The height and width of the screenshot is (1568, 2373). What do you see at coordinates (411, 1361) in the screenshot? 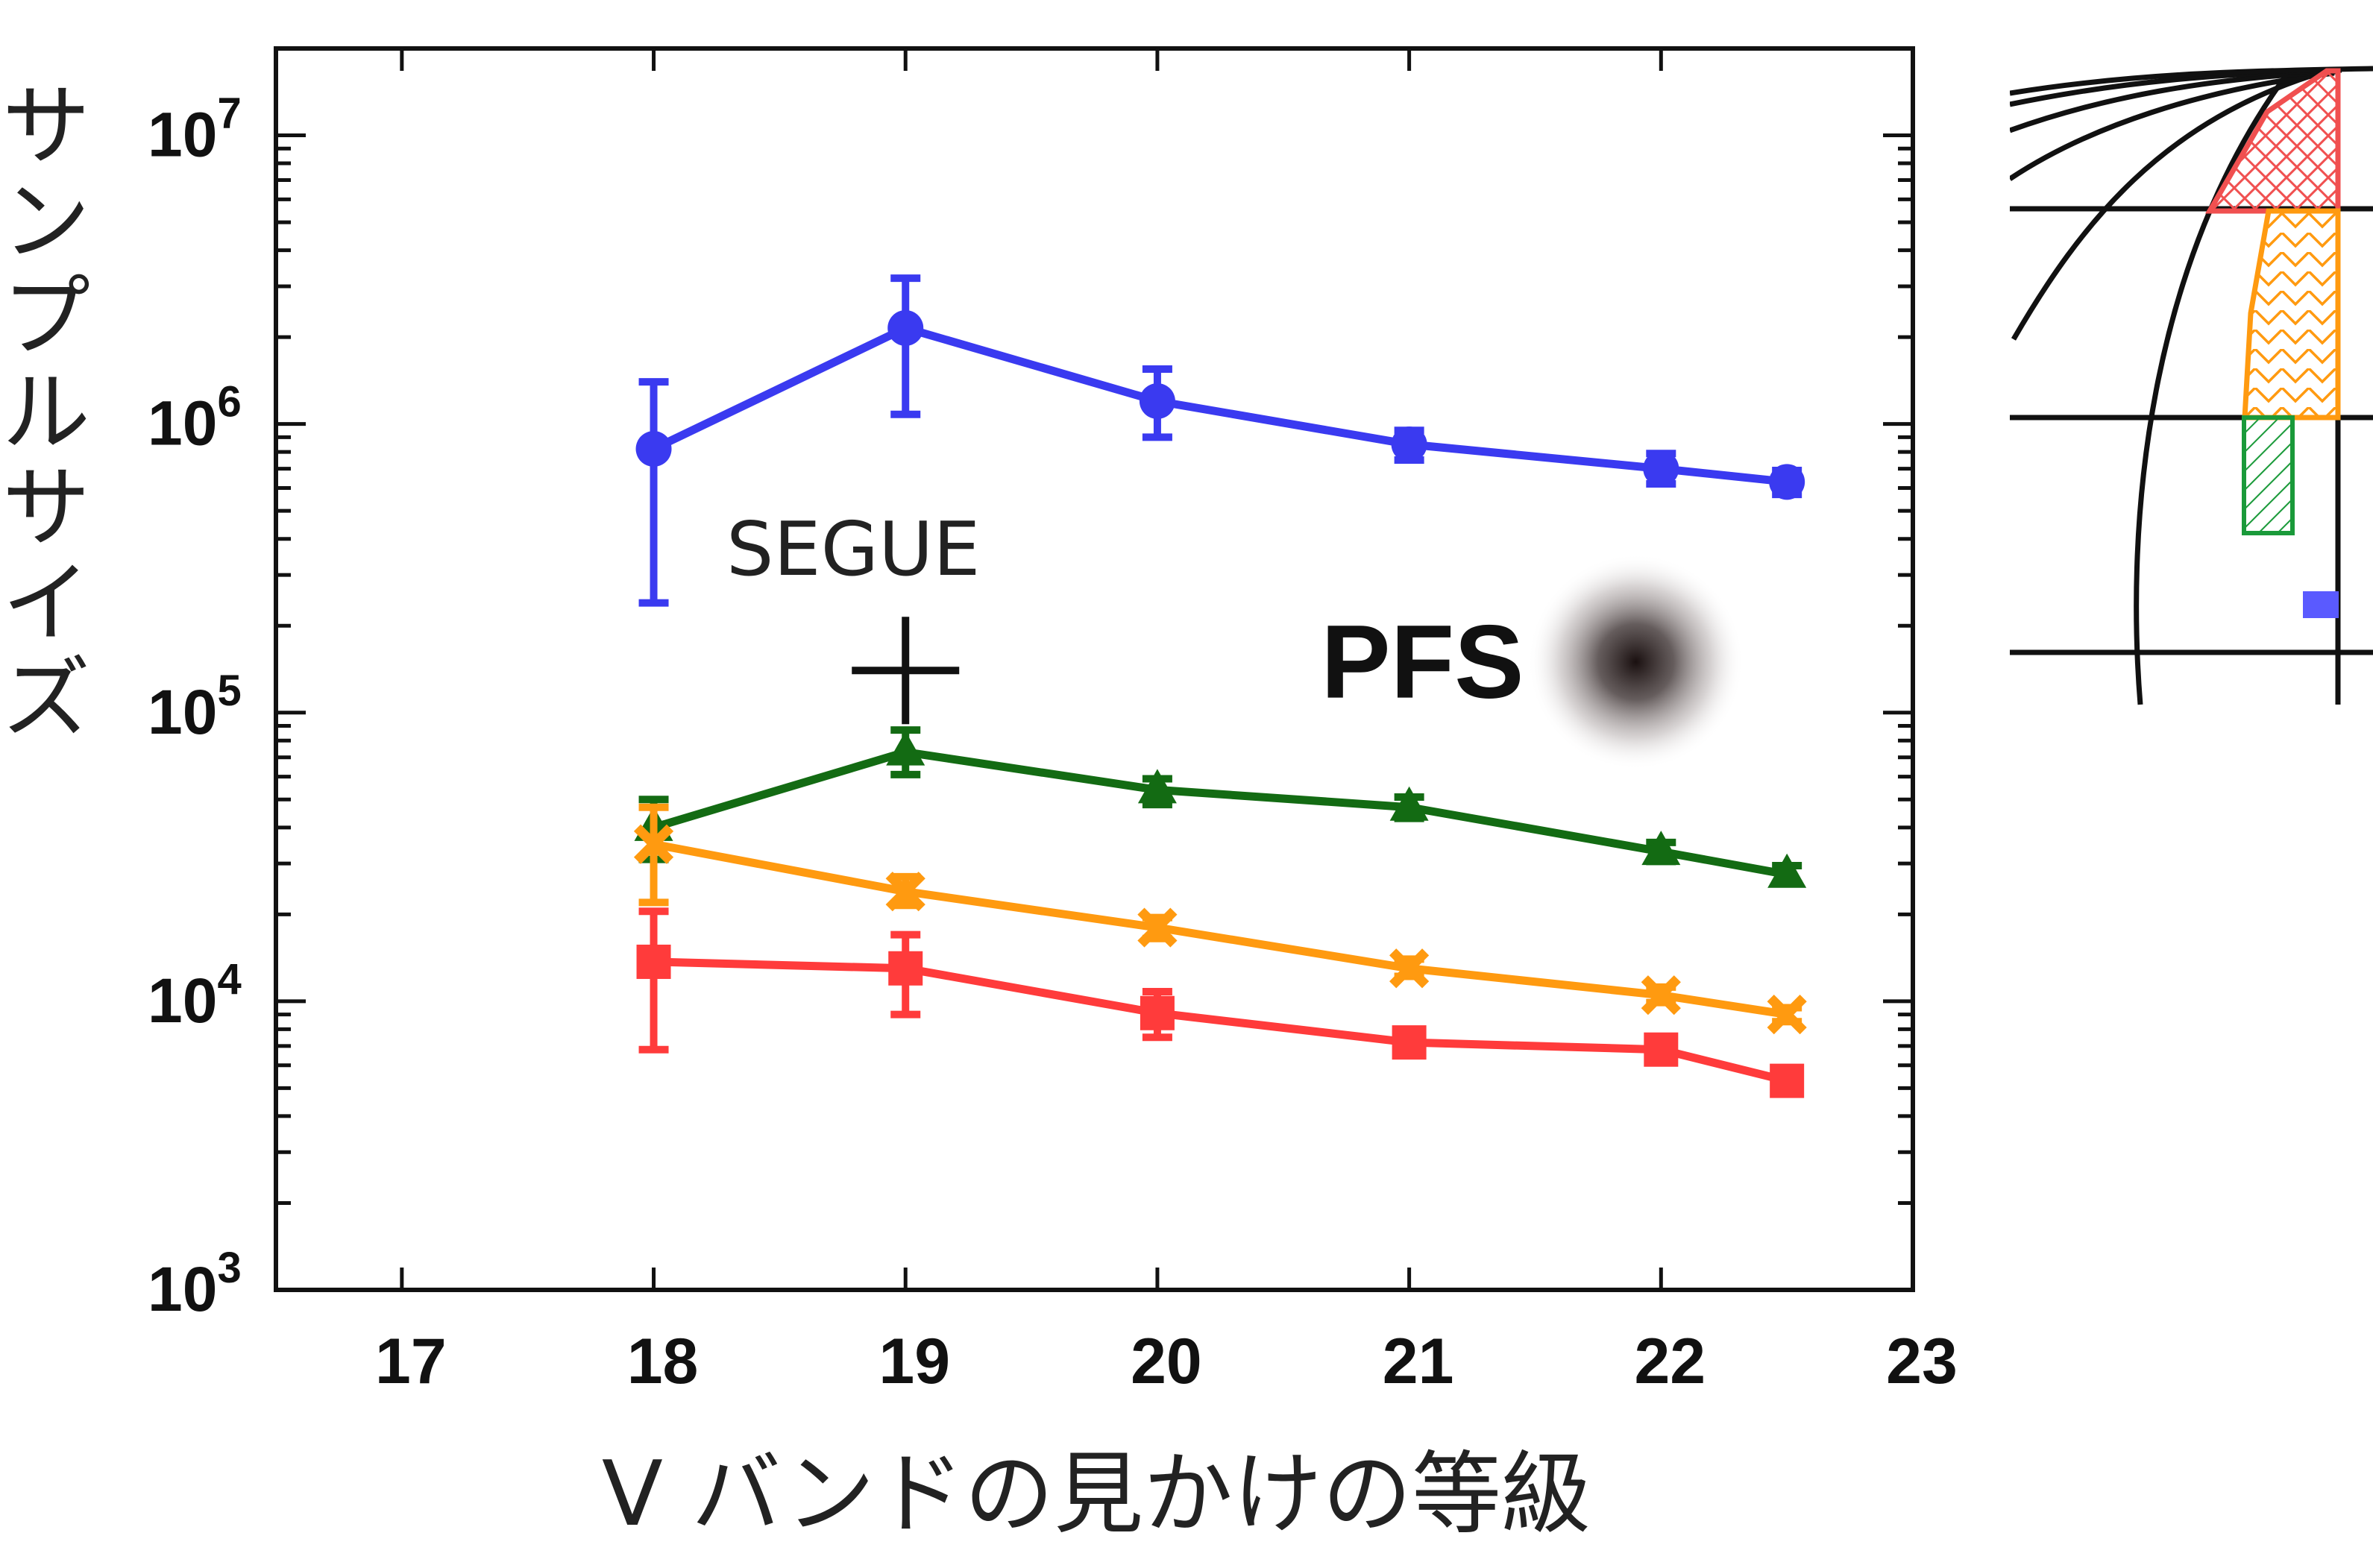
I see `x-tick-label: 17` at bounding box center [411, 1361].